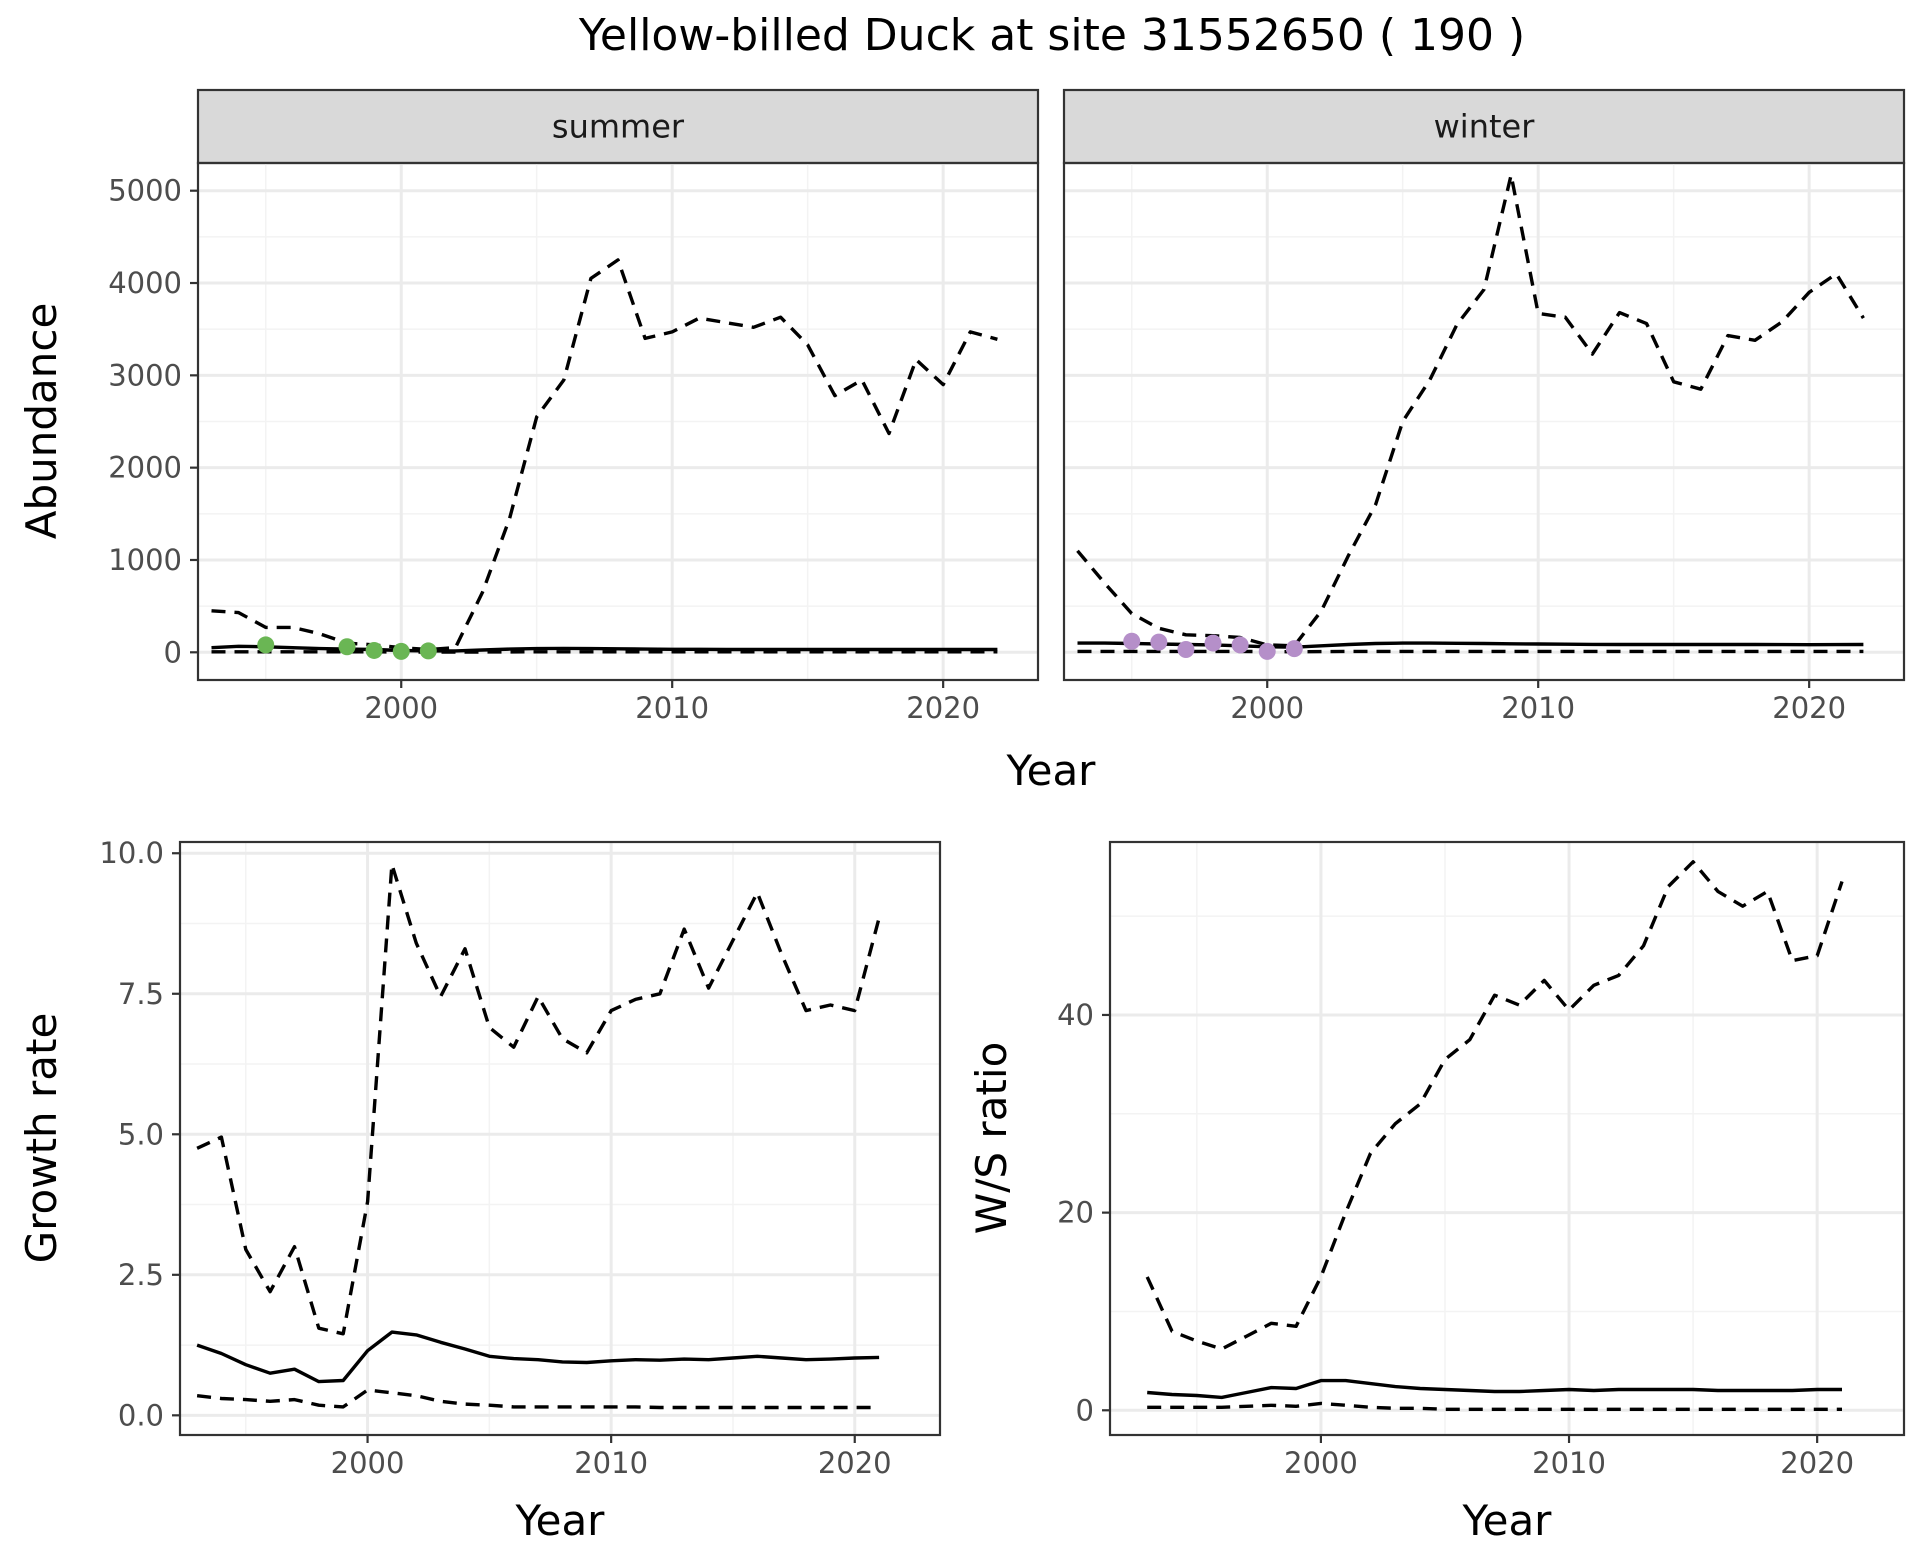 This screenshot has height=1560, width=1920. What do you see at coordinates (1494, 1105) in the screenshot?
I see `ratio-upper-line` at bounding box center [1494, 1105].